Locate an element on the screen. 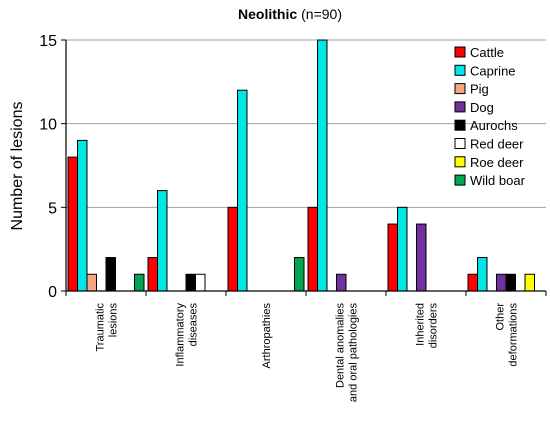 The width and height of the screenshot is (550, 424). legend-swatch-pig is located at coordinates (460, 89).